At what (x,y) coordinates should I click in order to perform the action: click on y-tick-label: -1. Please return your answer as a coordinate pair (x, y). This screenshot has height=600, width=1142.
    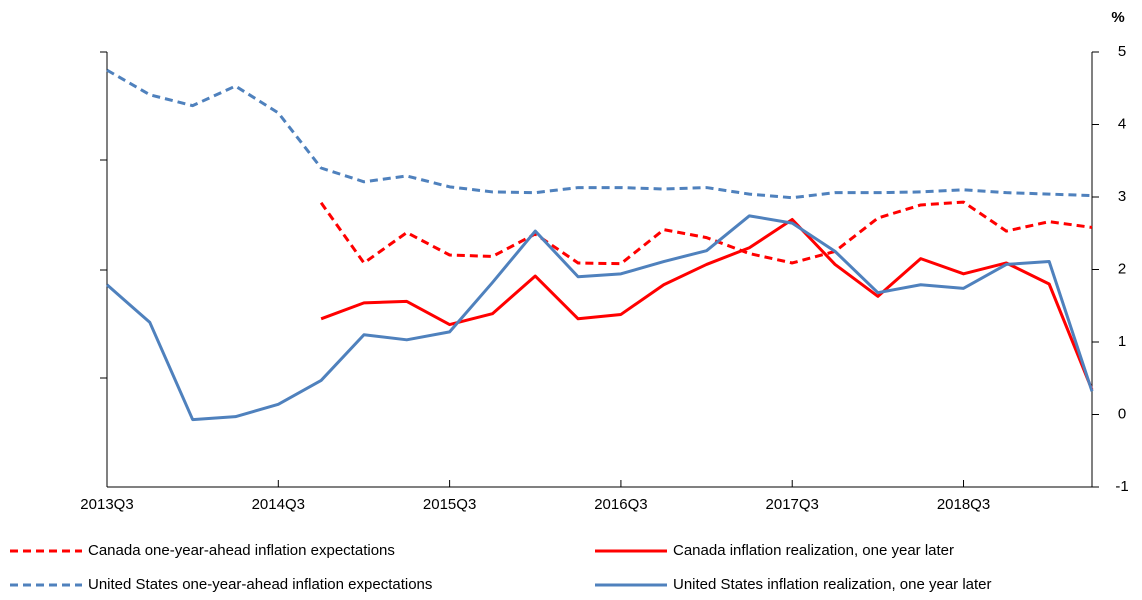
    Looking at the image, I should click on (1121, 486).